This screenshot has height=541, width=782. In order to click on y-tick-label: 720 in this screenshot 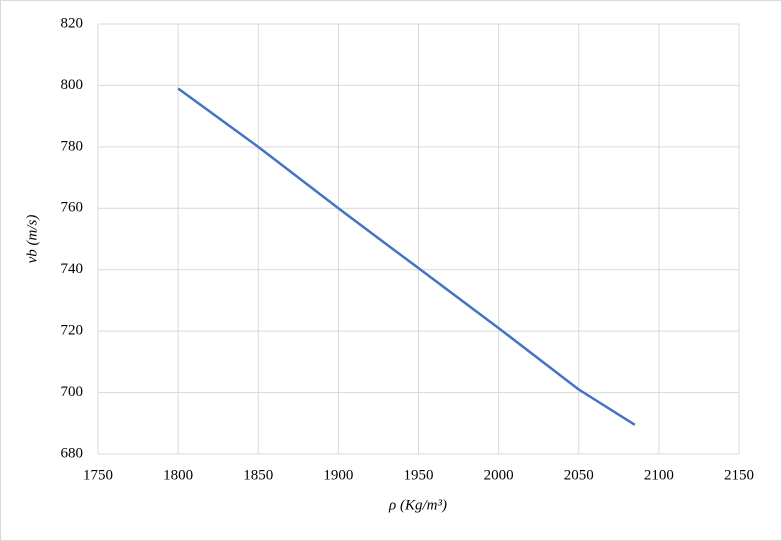, I will do `click(72, 331)`.